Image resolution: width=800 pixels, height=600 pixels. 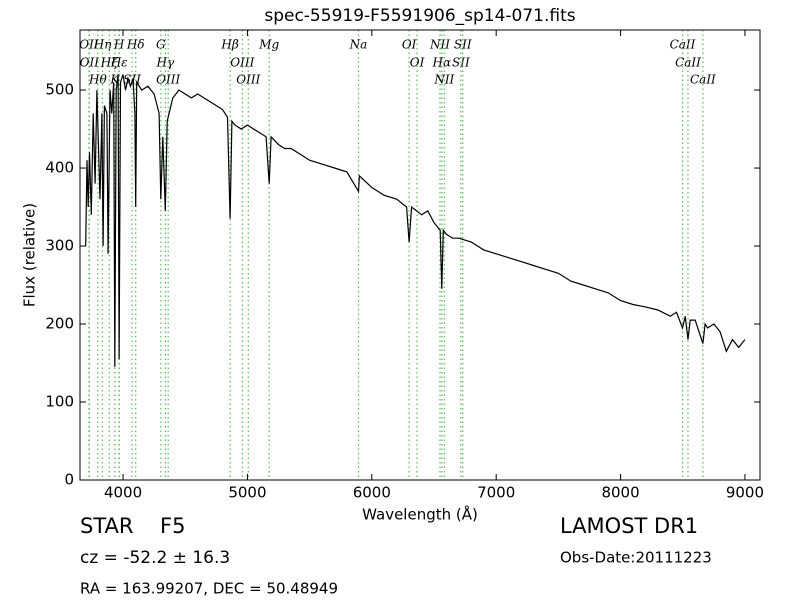 What do you see at coordinates (419, 16) in the screenshot?
I see `chart-title: spec-55919-F5591906_sp14-071.fits` at bounding box center [419, 16].